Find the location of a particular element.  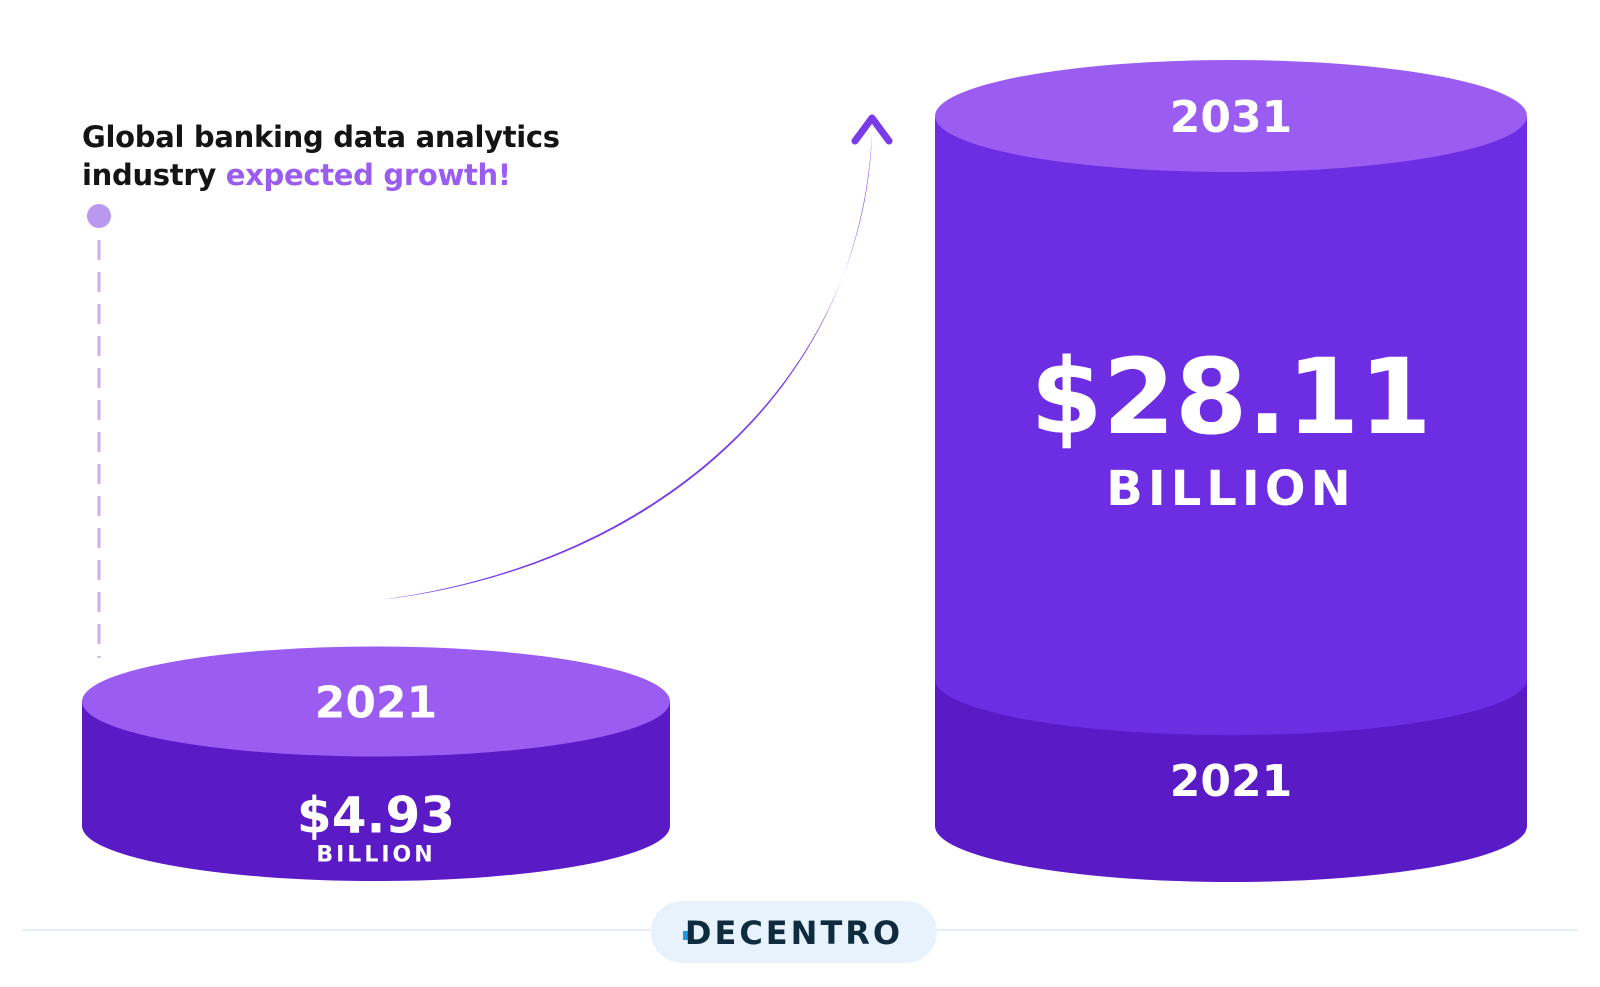

bar-2021-value-label: $4.93 is located at coordinates (376, 815).